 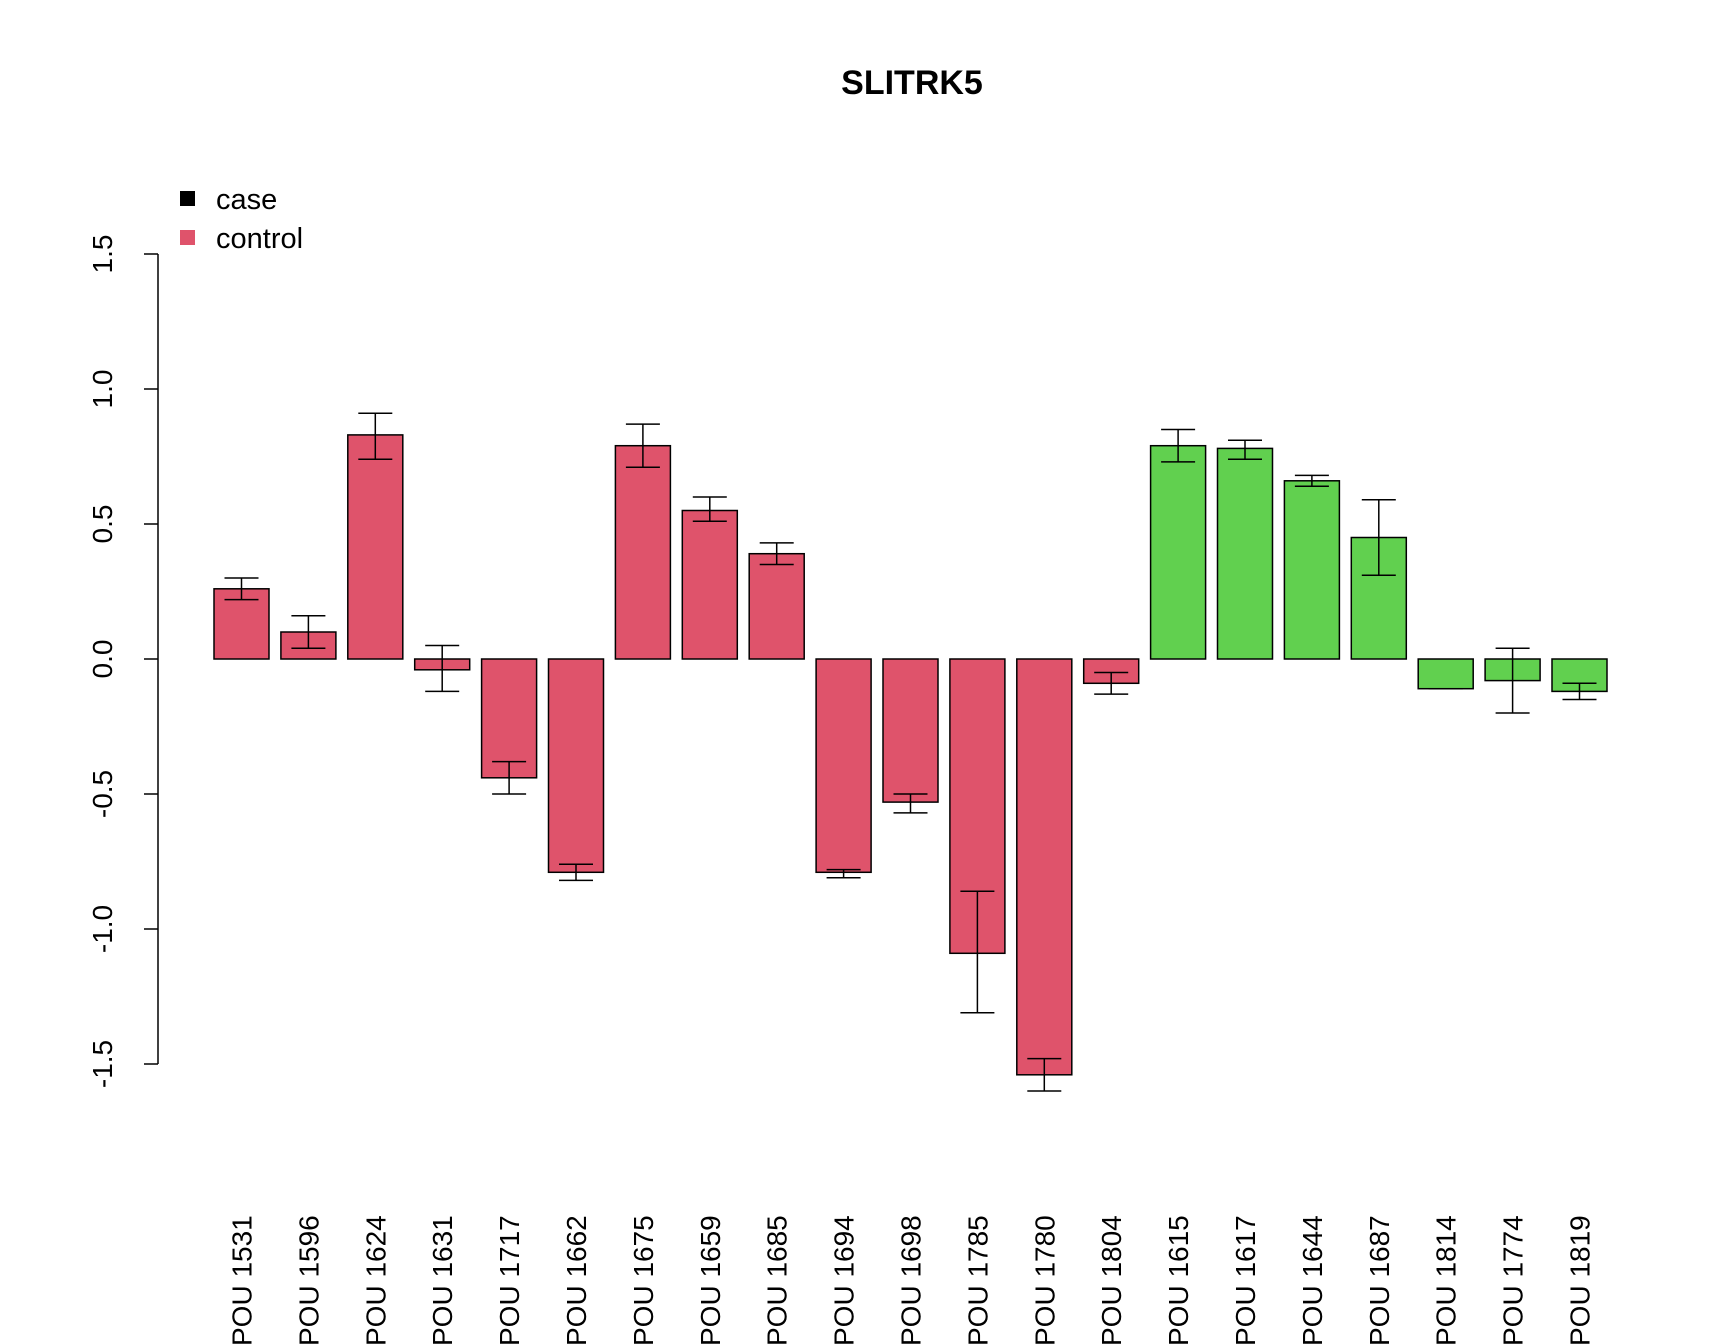 I want to click on x-tick-label: POU 1780, so click(x=1044, y=1279).